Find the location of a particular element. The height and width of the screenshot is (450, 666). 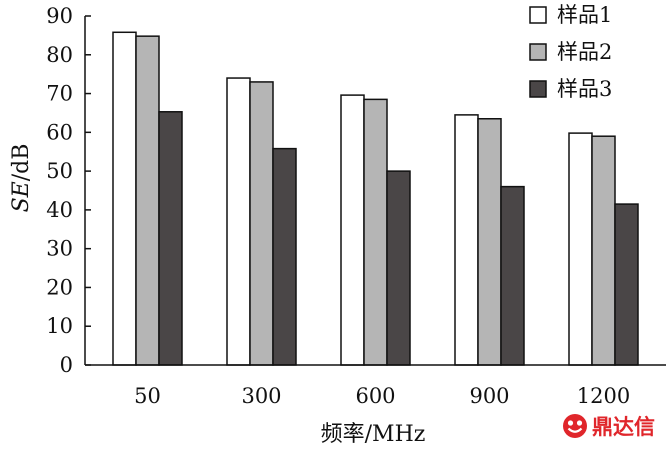

bar-样品1-300 is located at coordinates (238, 221).